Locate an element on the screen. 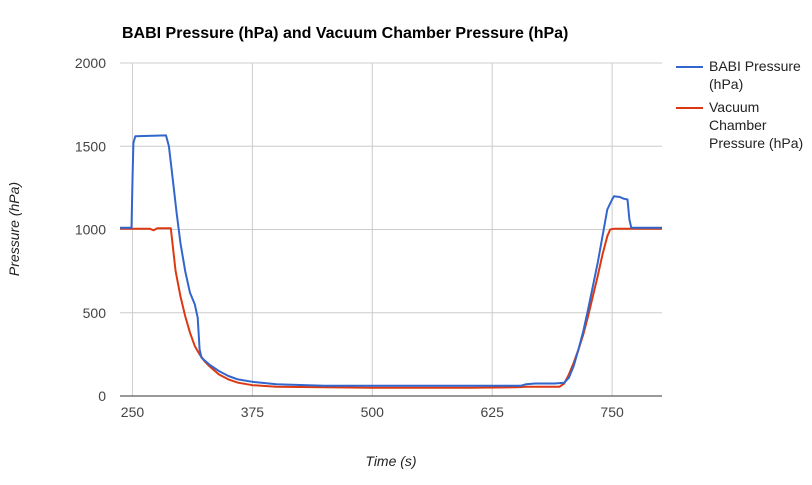 The image size is (812, 485). x-axis-ticks: 250 375 500 625 750 is located at coordinates (372, 412).